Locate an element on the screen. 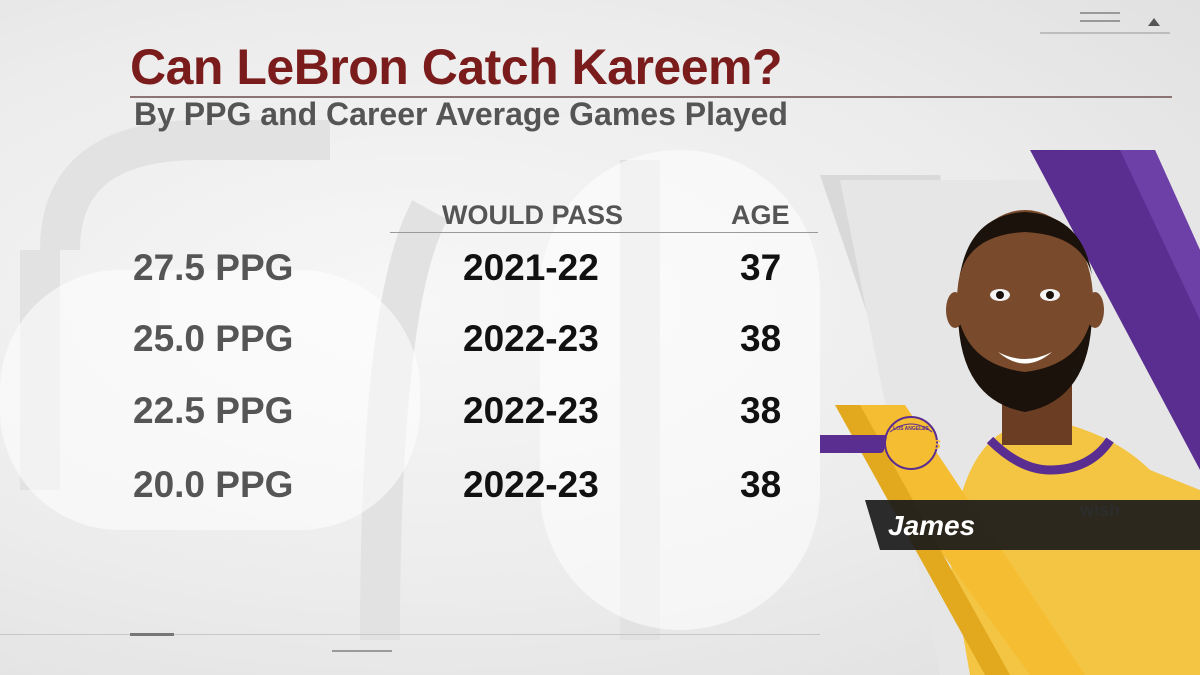 Image resolution: width=1200 pixels, height=675 pixels. table-row: 25.0 PPG 2022-23 38 is located at coordinates (410, 339).